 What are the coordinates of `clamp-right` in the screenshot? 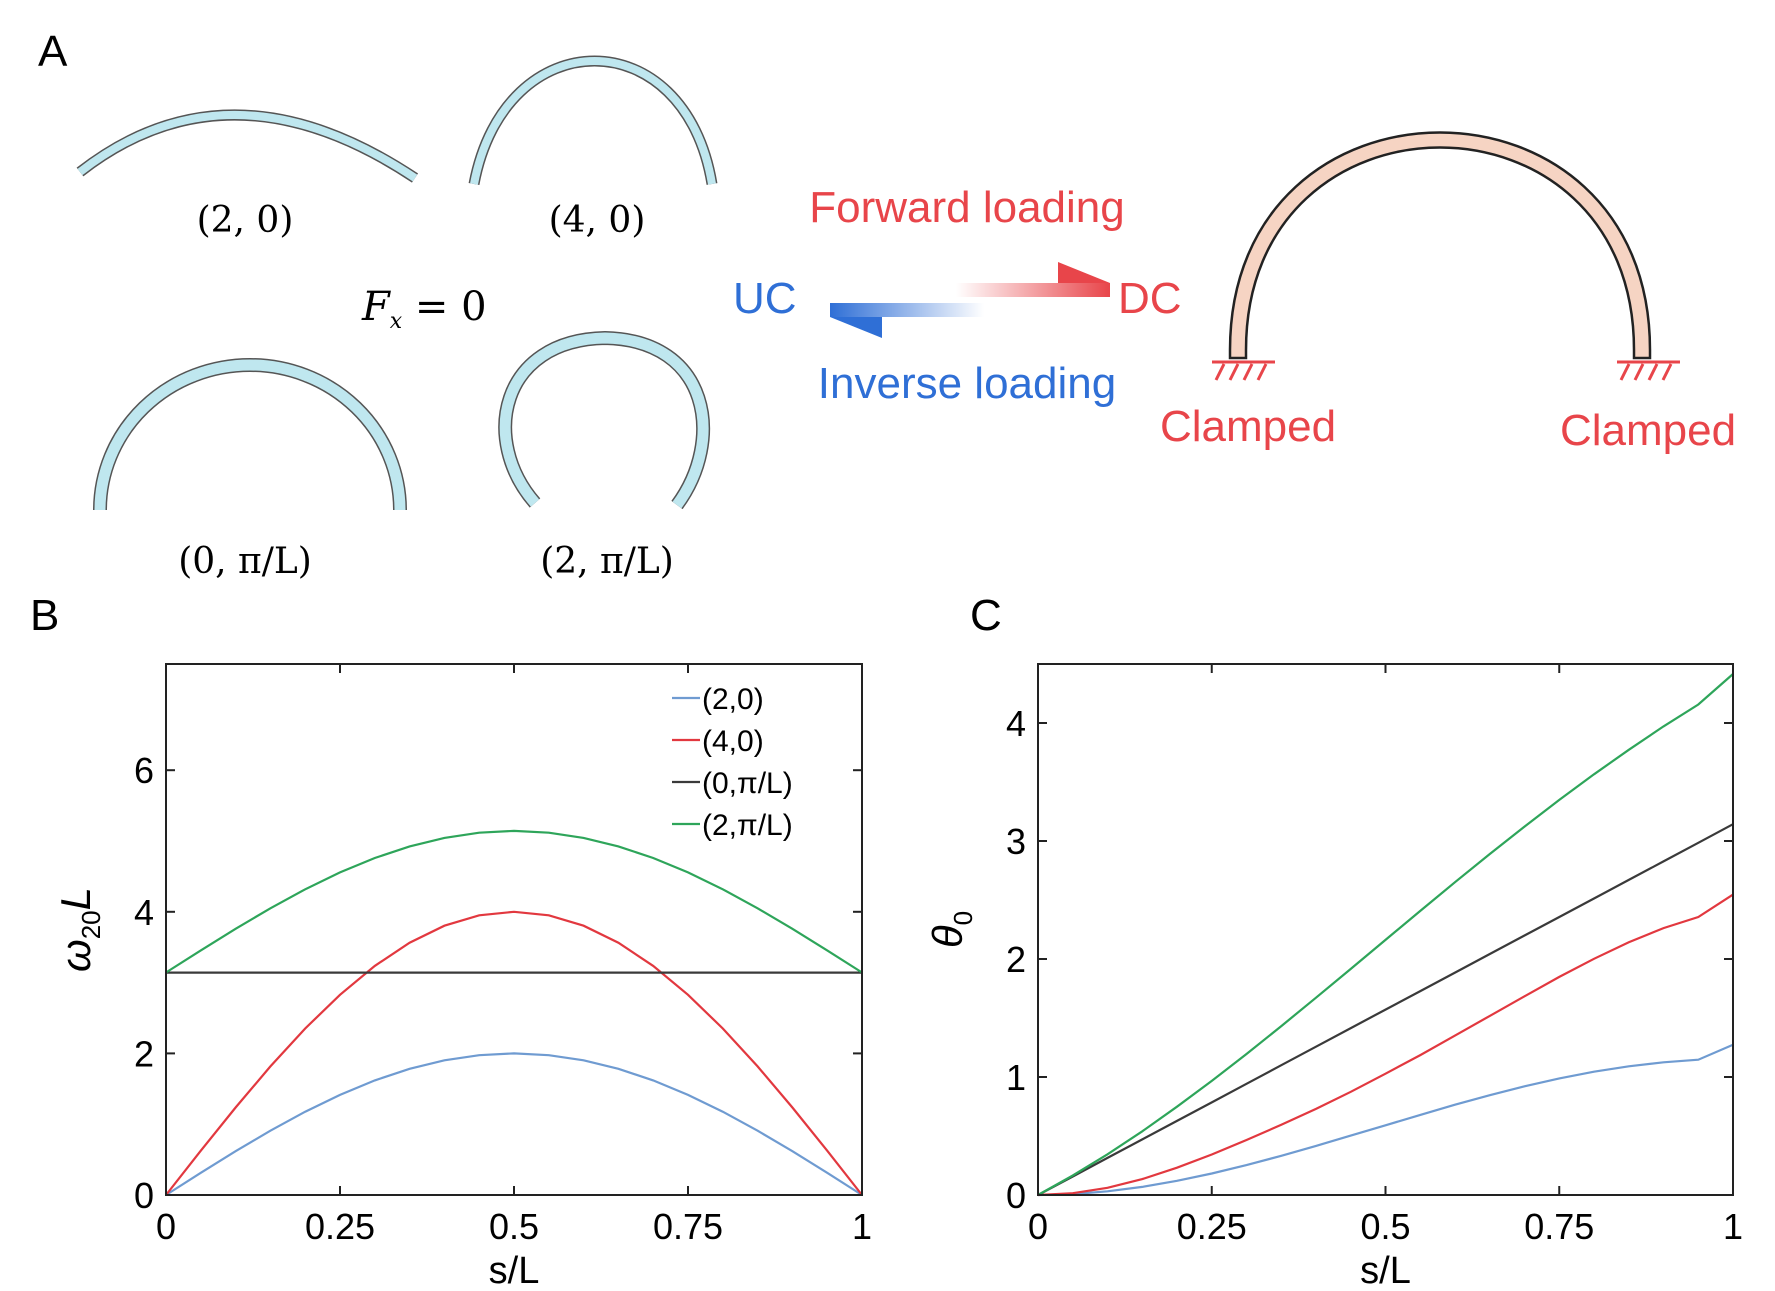 It's located at (1648, 370).